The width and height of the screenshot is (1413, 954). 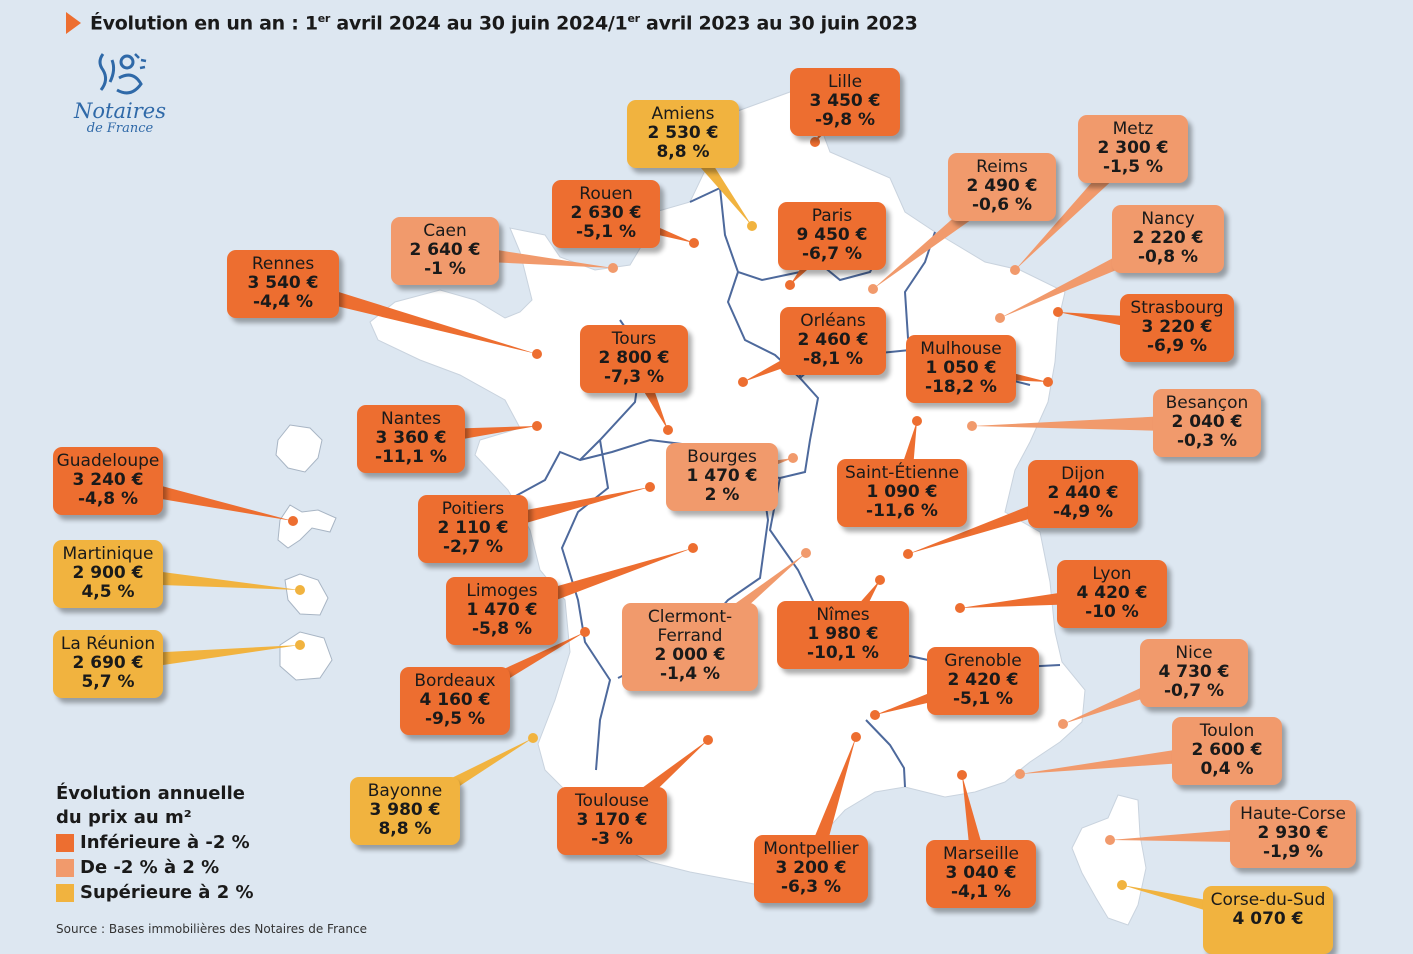 What do you see at coordinates (108, 644) in the screenshot?
I see `city-name: La Réunion` at bounding box center [108, 644].